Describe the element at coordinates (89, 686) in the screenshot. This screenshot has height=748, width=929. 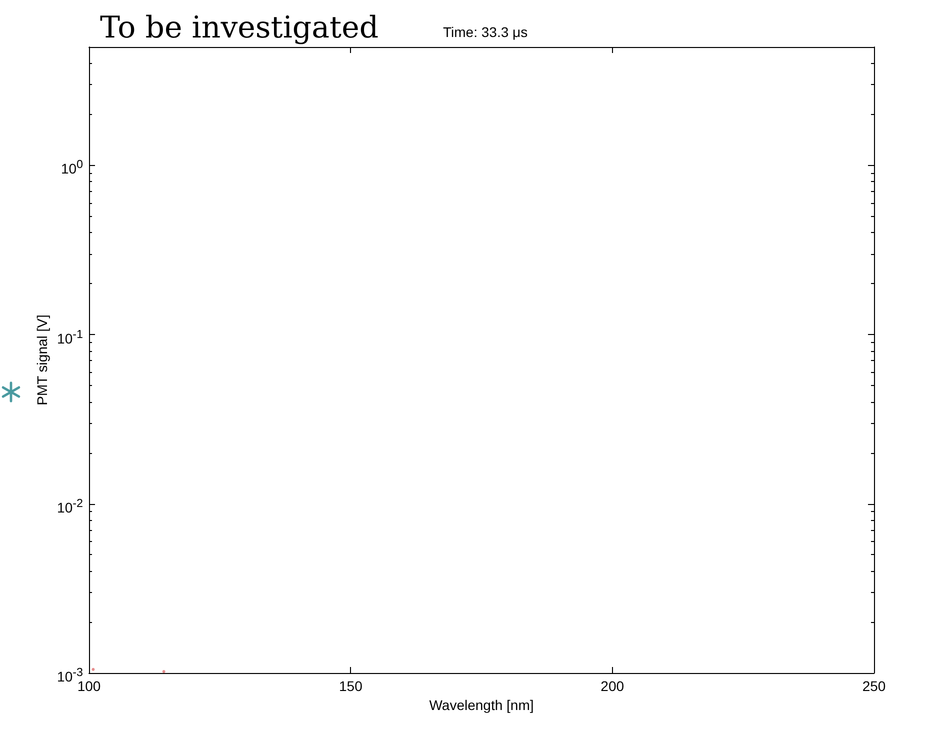
I see `x-tick-label: 100` at that location.